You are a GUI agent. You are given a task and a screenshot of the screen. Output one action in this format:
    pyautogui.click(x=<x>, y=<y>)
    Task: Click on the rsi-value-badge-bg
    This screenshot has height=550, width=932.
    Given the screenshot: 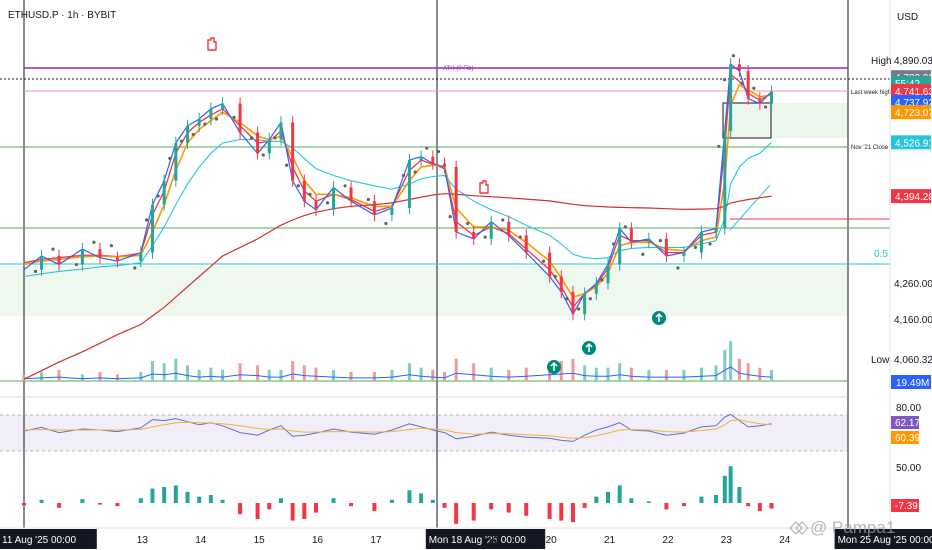 What is the action you would take?
    pyautogui.click(x=905, y=422)
    